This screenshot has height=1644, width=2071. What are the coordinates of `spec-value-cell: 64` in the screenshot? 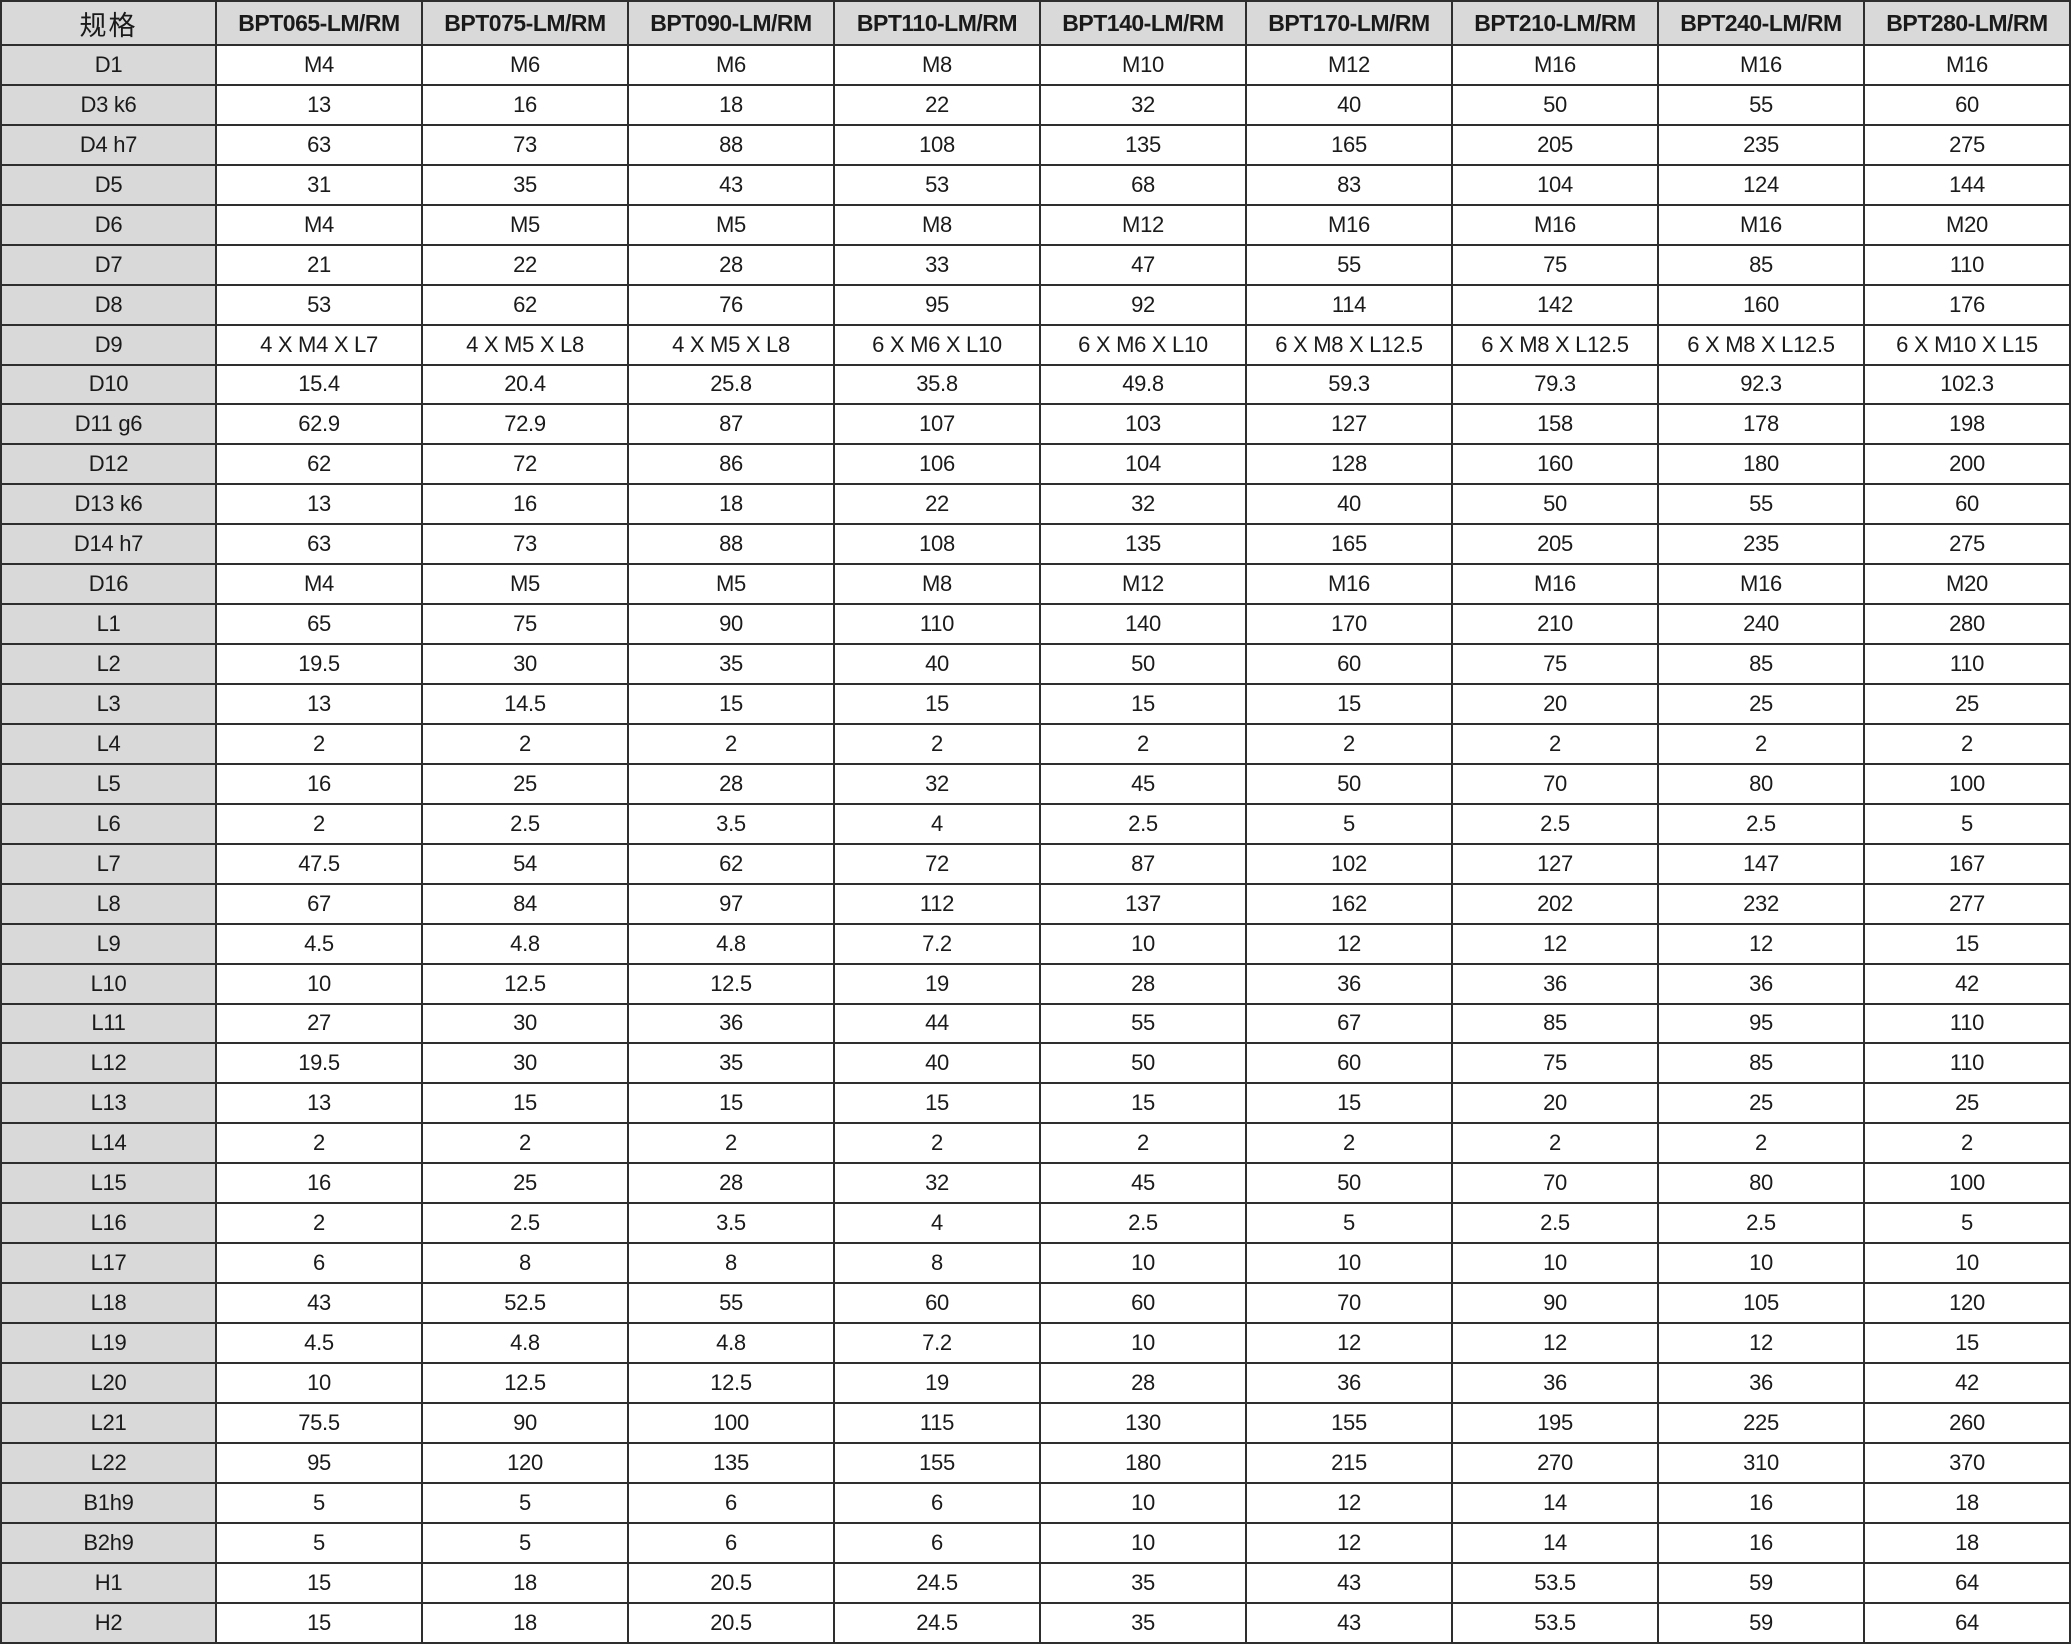 It's located at (1967, 1622).